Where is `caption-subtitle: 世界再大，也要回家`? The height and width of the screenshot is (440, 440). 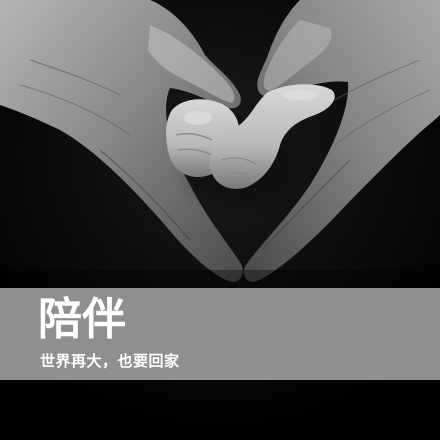
caption-subtitle: 世界再大，也要回家 is located at coordinates (110, 361).